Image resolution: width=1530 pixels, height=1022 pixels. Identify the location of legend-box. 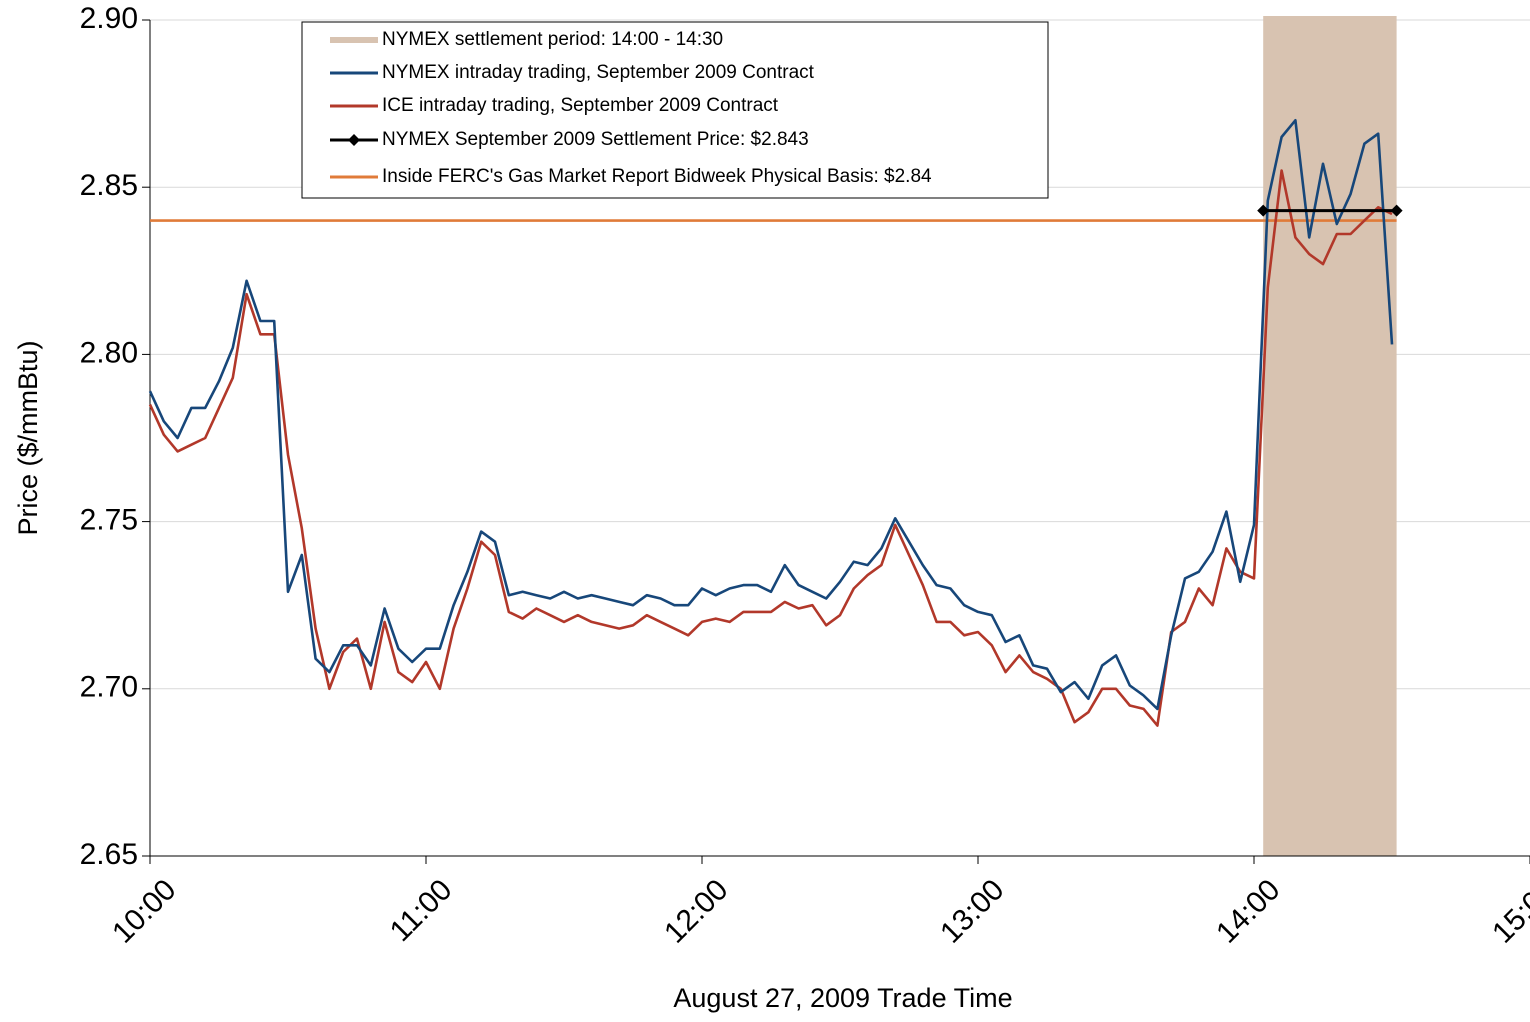
(675, 110).